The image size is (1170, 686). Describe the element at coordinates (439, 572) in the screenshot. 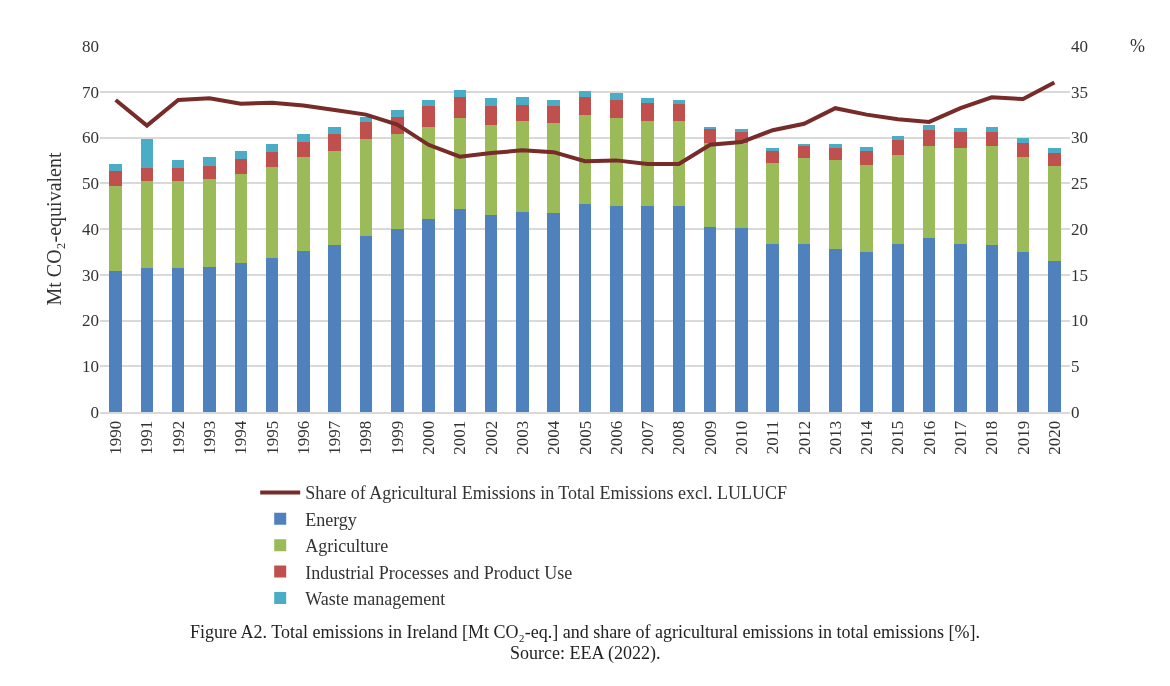

I see `legend-label: Industrial Processes and Product Use` at that location.